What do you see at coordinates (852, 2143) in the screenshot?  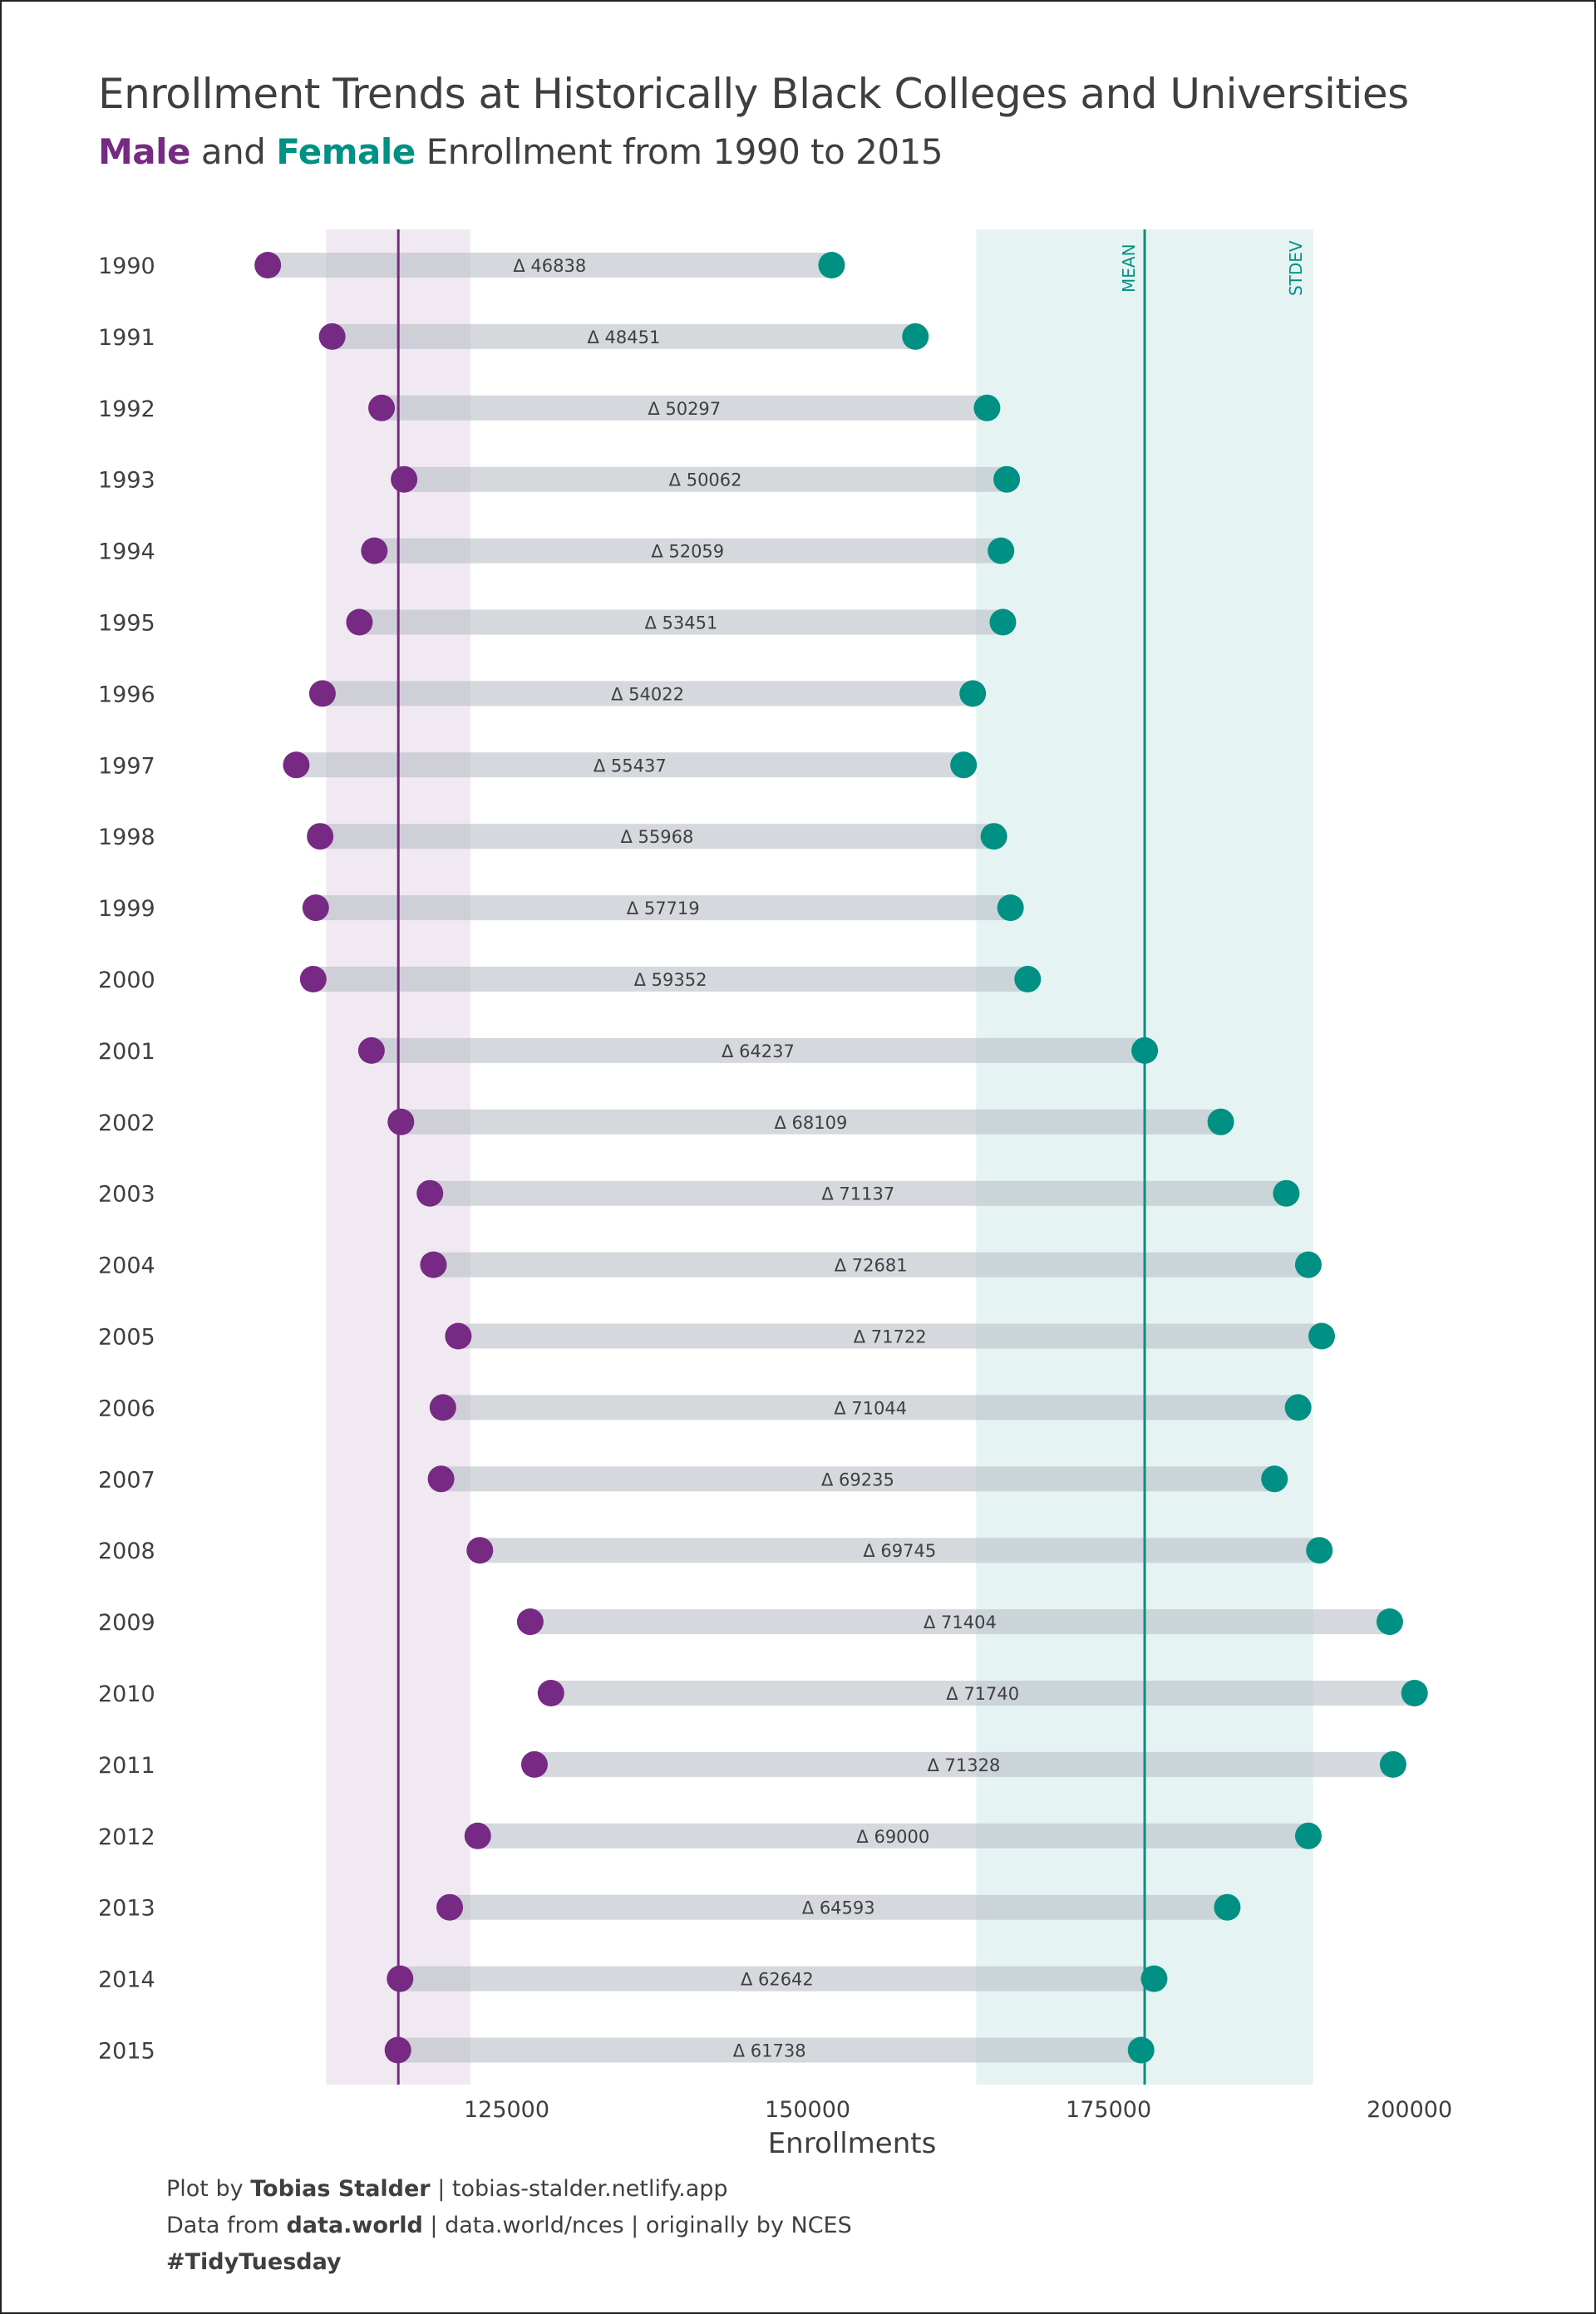 I see `x-axis-label: Enrollments` at bounding box center [852, 2143].